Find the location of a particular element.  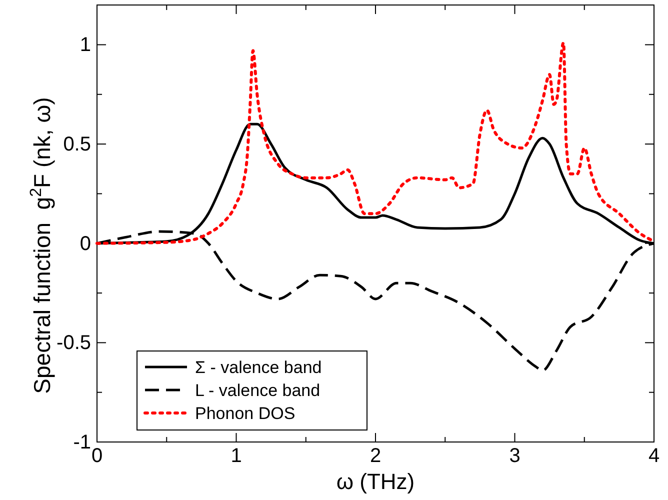

x-tick-label: 2 is located at coordinates (376, 456).